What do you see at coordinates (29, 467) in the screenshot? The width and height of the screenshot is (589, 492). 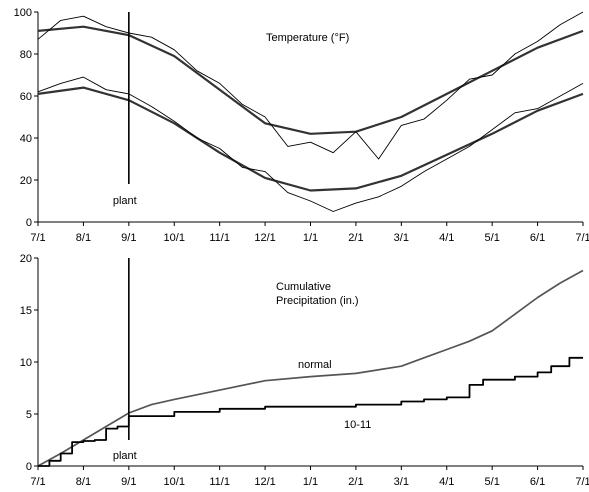 I see `precipitation-y-tick-label: 0` at bounding box center [29, 467].